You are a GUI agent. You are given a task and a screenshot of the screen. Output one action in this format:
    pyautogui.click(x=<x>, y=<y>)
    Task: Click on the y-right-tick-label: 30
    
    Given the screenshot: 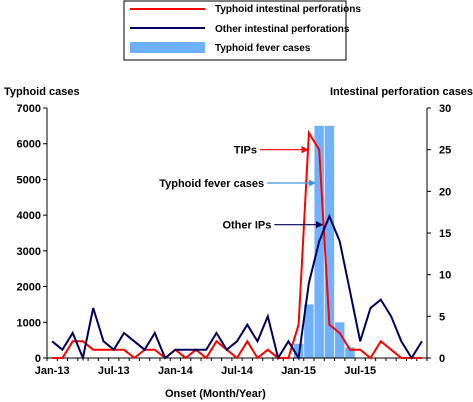 What is the action you would take?
    pyautogui.click(x=445, y=109)
    